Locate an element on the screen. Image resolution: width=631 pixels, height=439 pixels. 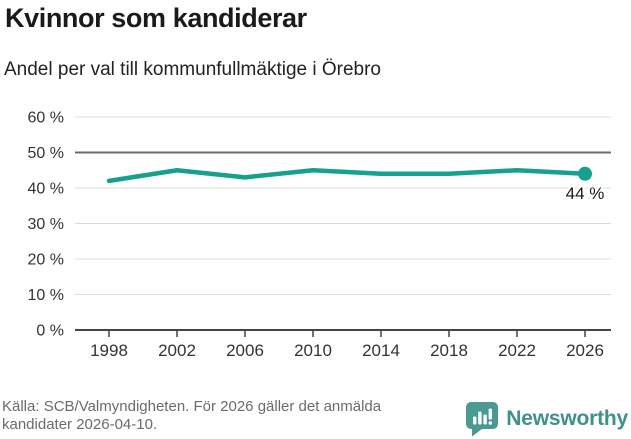
y-tick-label: 40 % is located at coordinates (46, 189).